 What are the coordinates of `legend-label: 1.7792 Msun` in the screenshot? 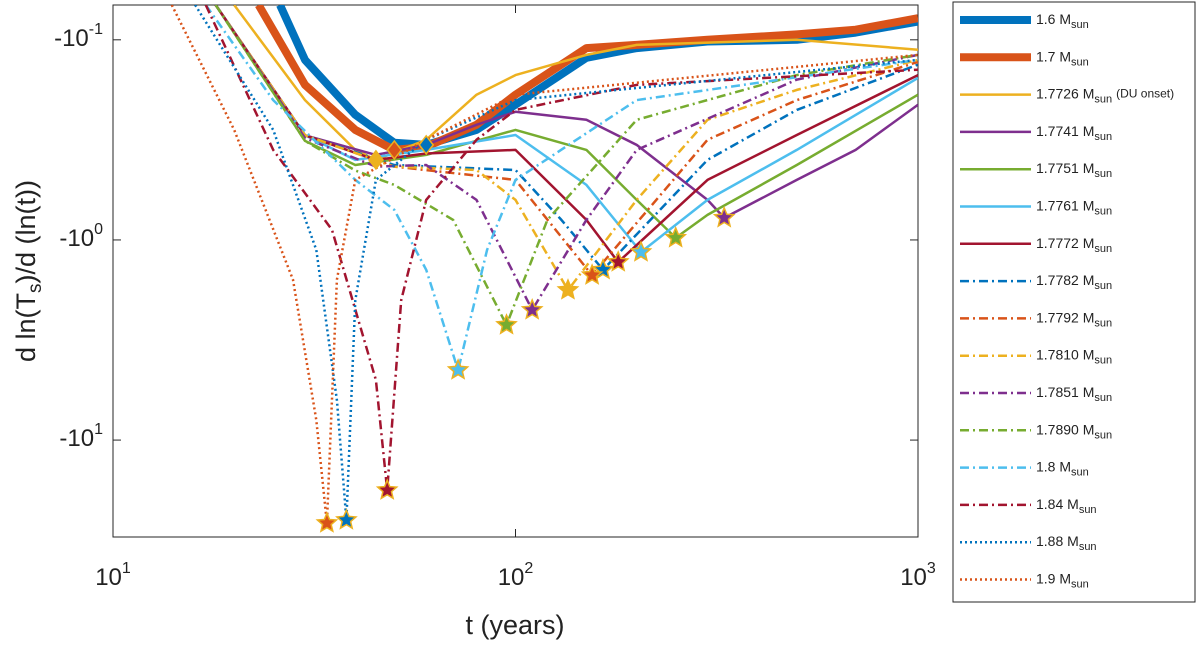 It's located at (1074, 319).